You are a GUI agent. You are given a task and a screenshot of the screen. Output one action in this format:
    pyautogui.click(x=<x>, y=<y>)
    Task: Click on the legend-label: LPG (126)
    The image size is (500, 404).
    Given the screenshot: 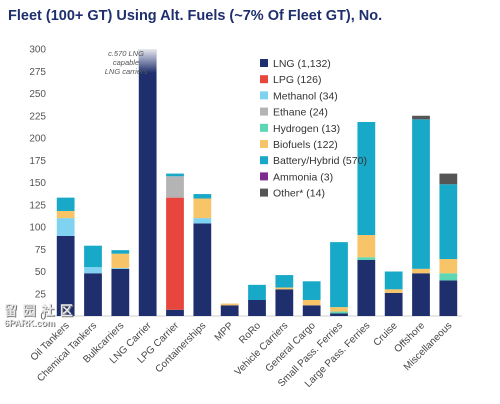 What is the action you would take?
    pyautogui.click(x=297, y=80)
    